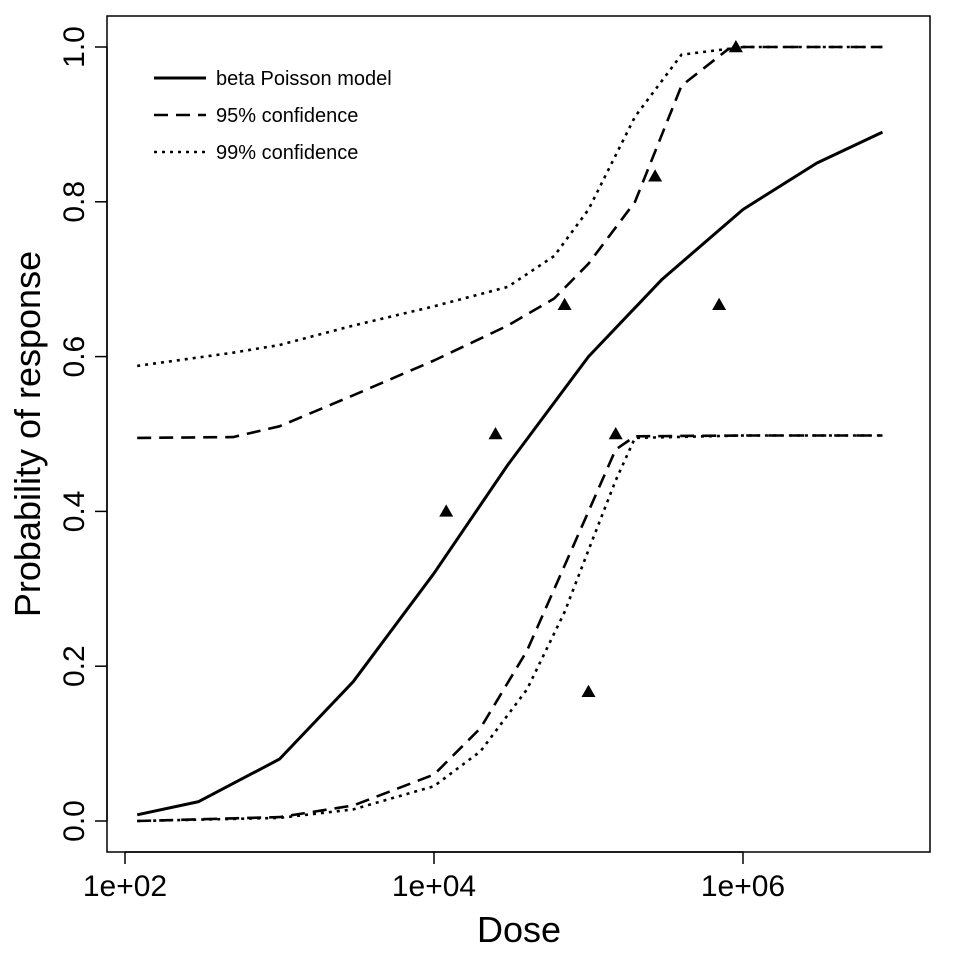 The height and width of the screenshot is (960, 960). What do you see at coordinates (125, 886) in the screenshot?
I see `x-tick-label: 1e+02` at bounding box center [125, 886].